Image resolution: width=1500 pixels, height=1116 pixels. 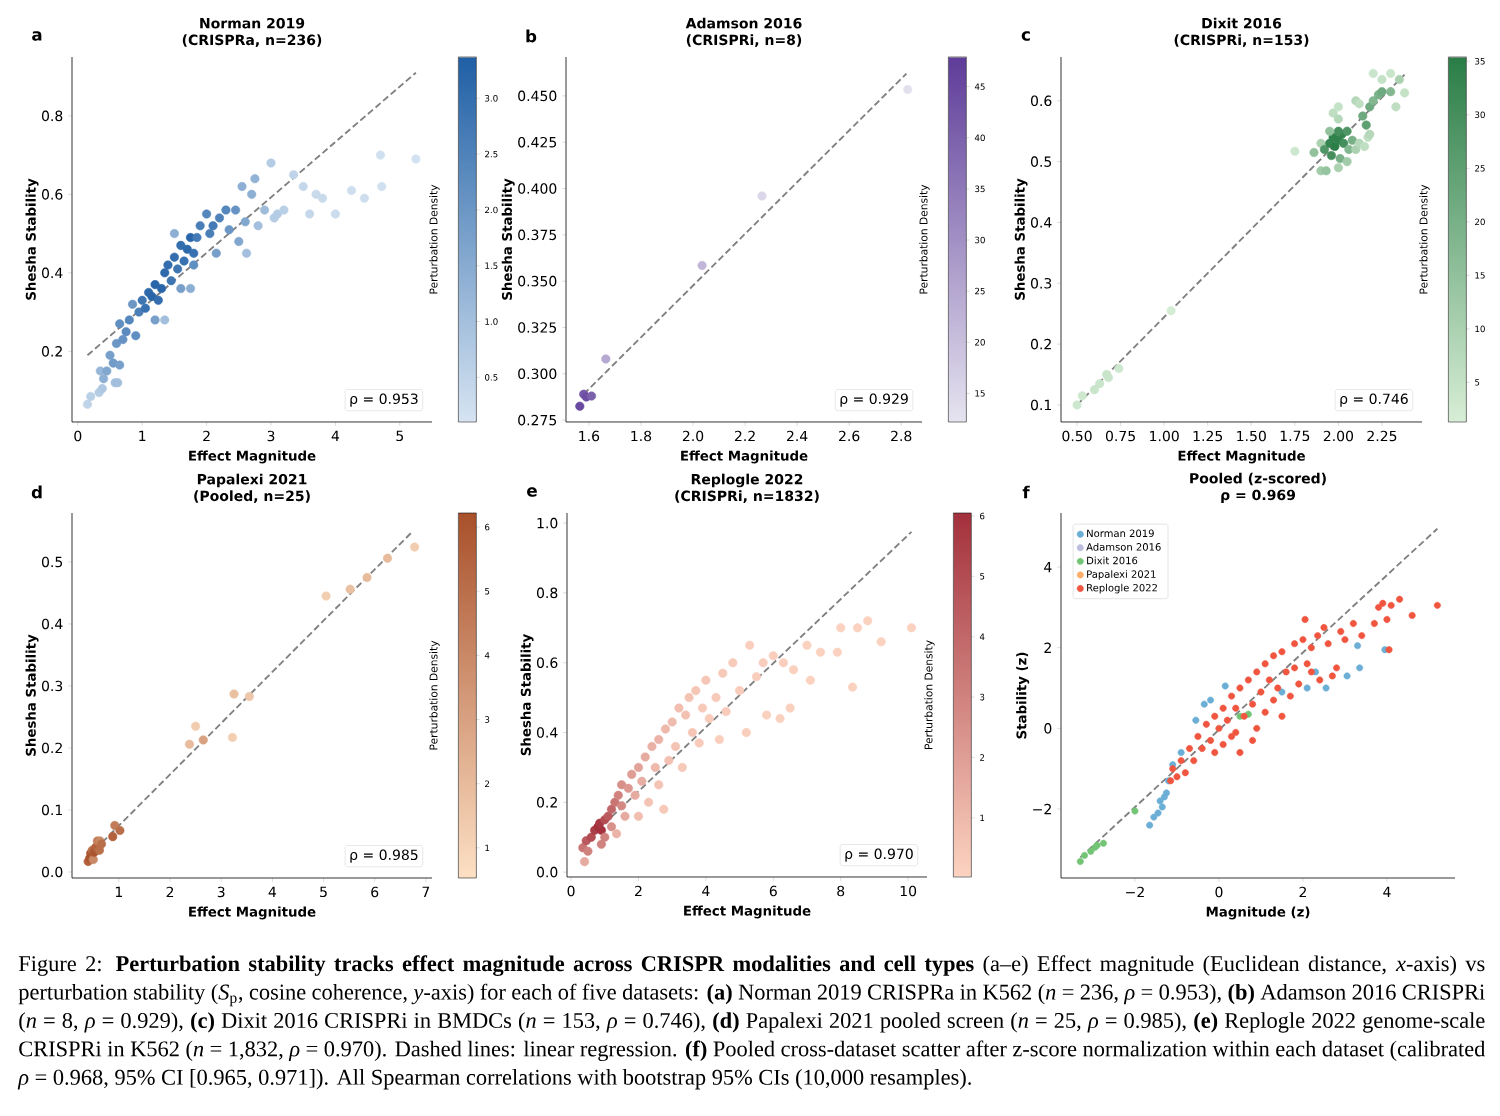 I want to click on x-tick-label: 6, so click(x=375, y=892).